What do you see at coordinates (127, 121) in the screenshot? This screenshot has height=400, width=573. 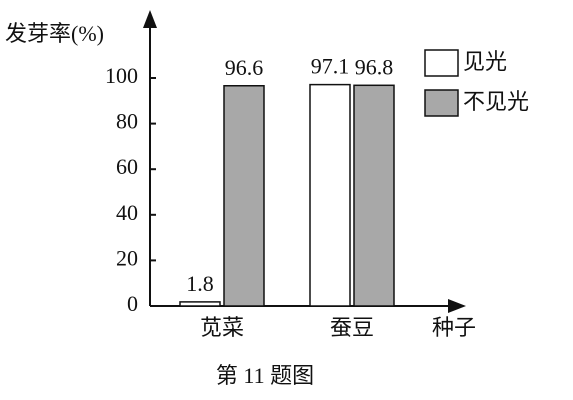 I see `y-tick-label: 80` at bounding box center [127, 121].